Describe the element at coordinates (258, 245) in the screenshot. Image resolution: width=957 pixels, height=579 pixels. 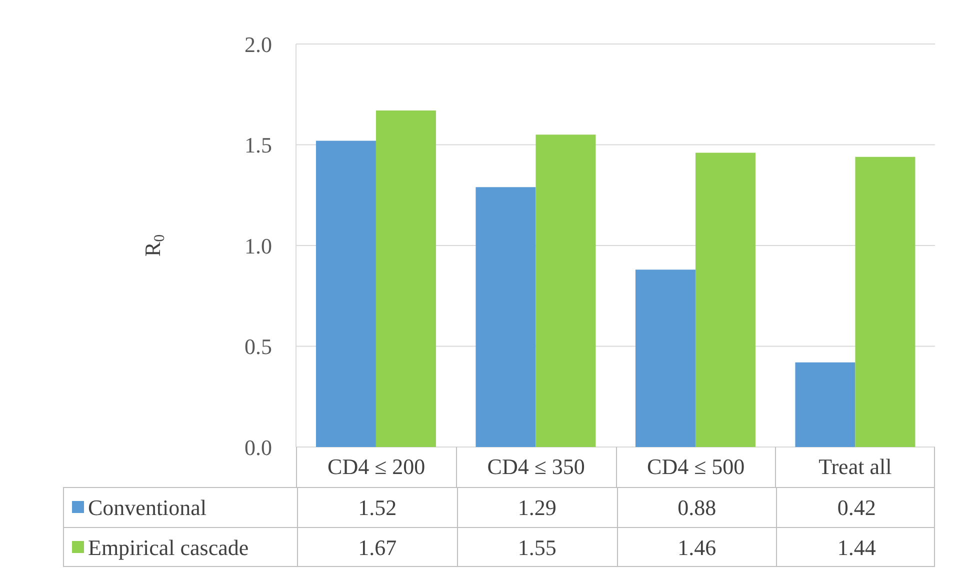
I see `y-tick-label: 1.0` at that location.